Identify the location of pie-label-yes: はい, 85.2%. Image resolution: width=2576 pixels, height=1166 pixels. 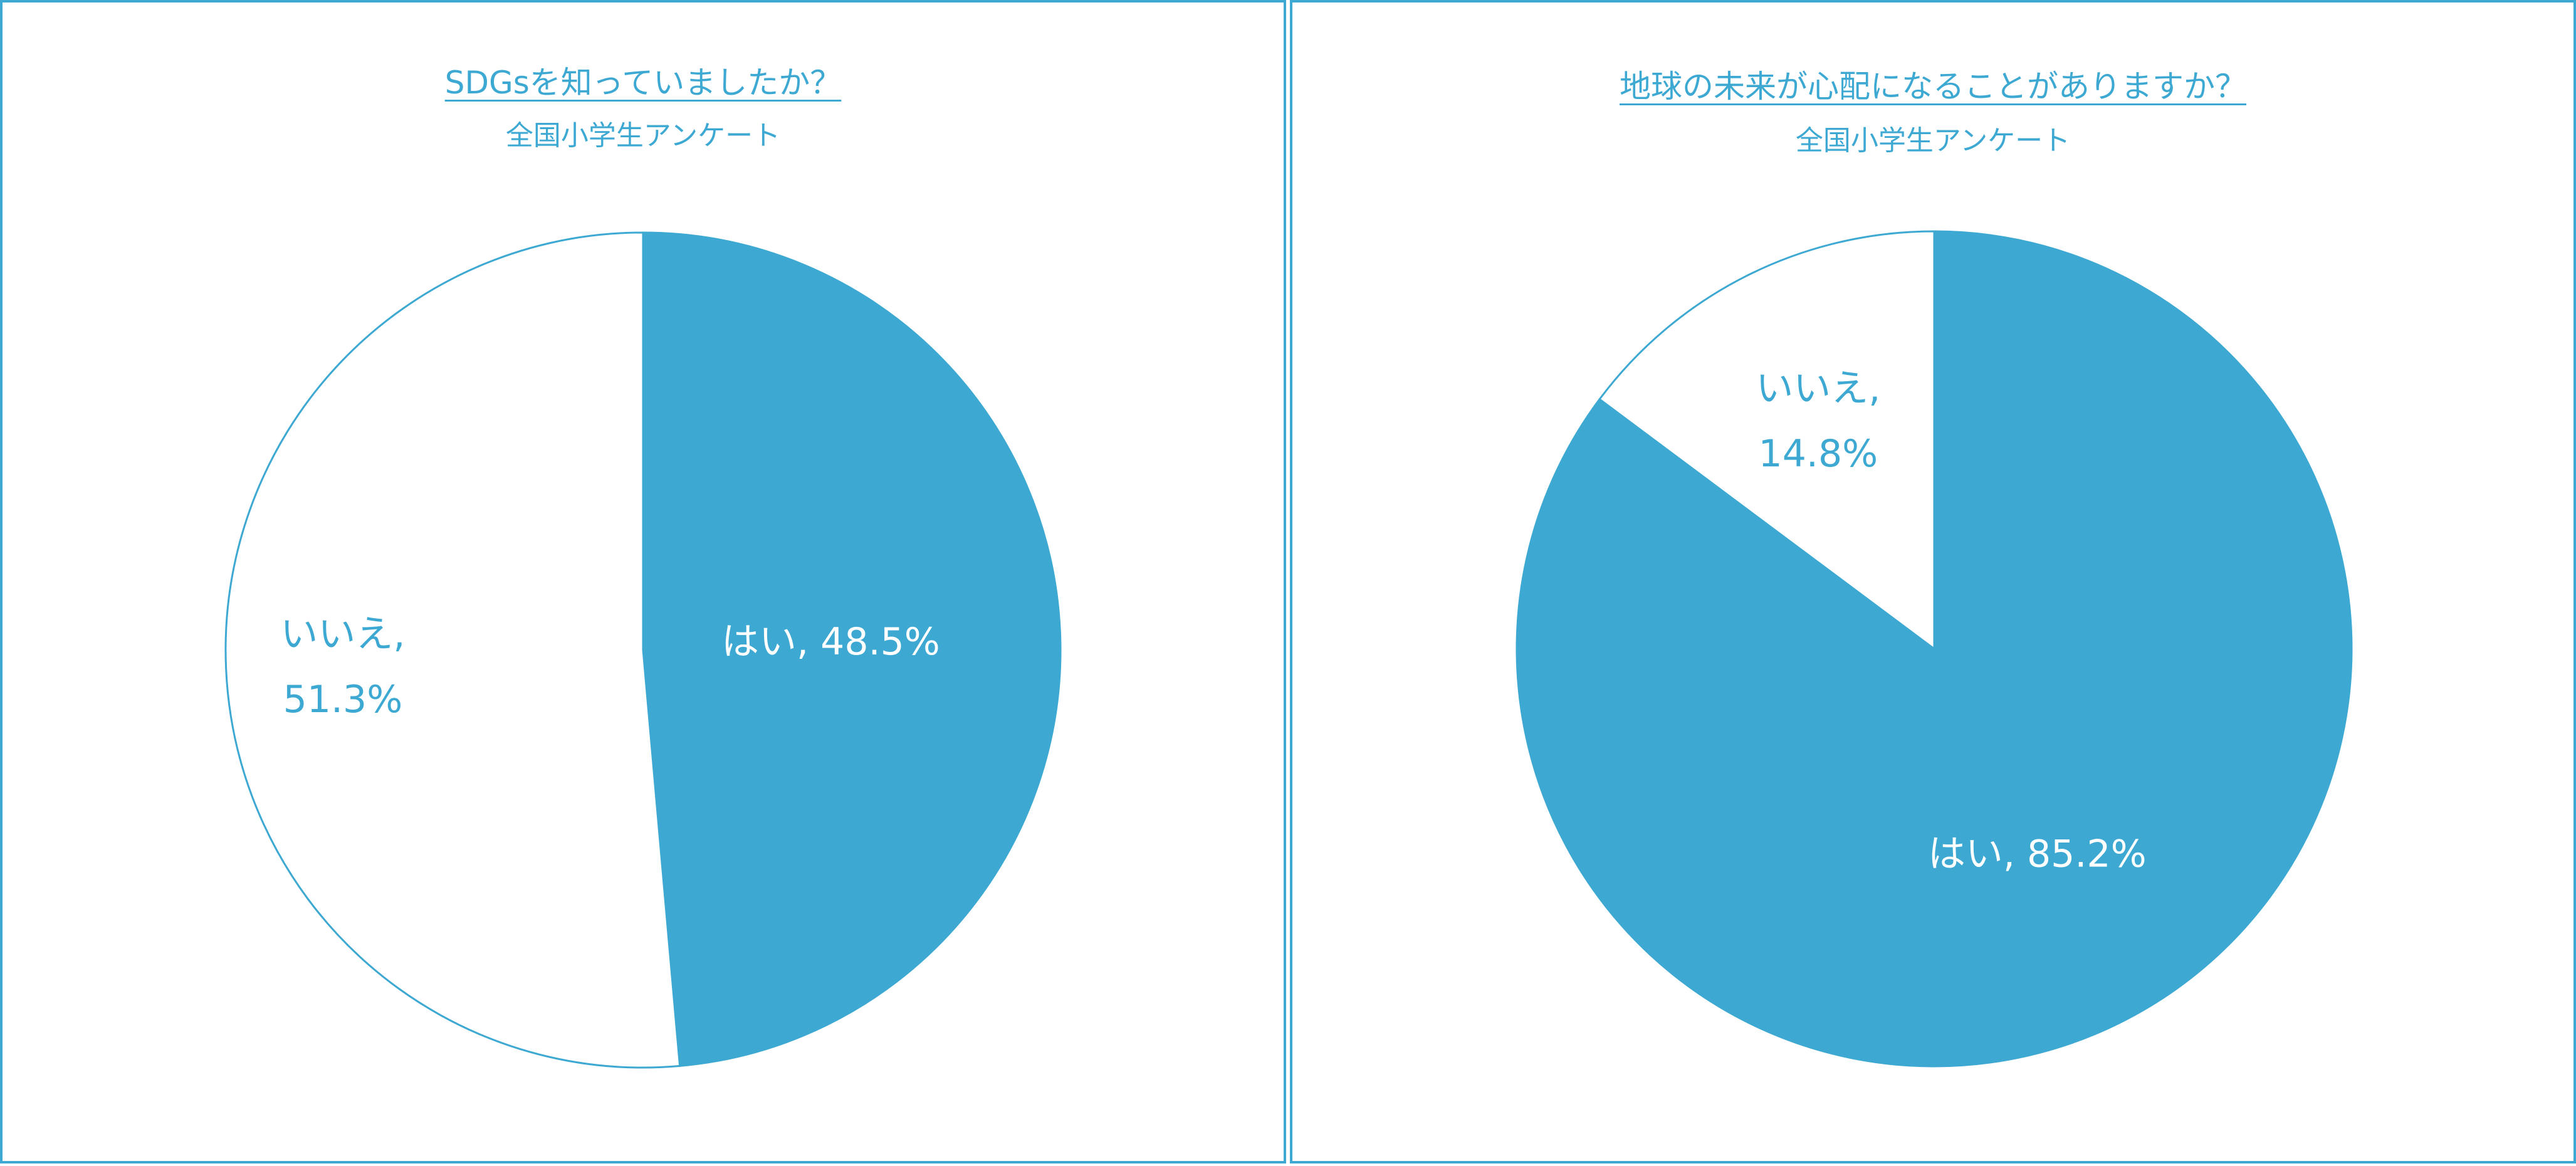
(2037, 854).